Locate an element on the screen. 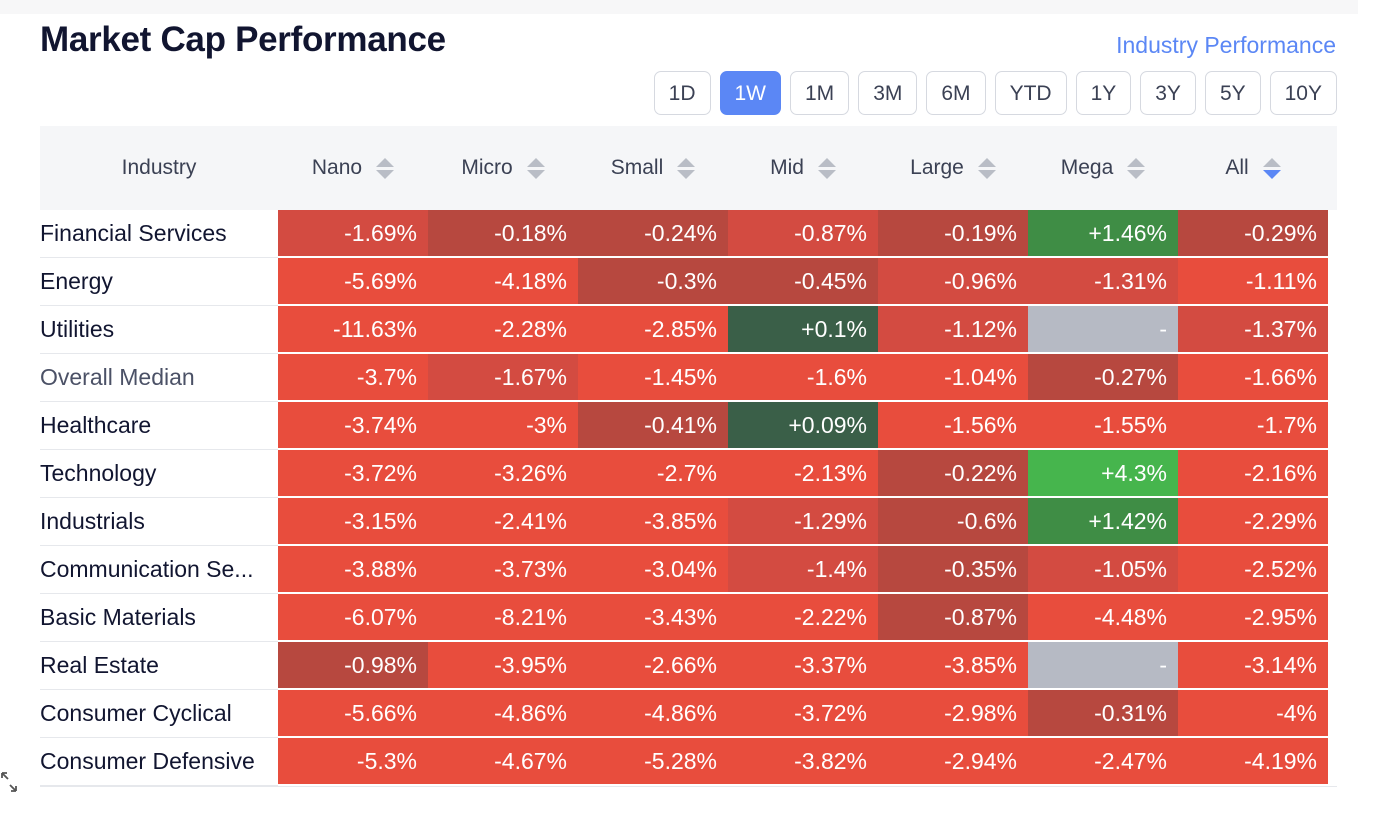 The width and height of the screenshot is (1384, 820). performance-cell-mega: -1.55% is located at coordinates (1103, 425).